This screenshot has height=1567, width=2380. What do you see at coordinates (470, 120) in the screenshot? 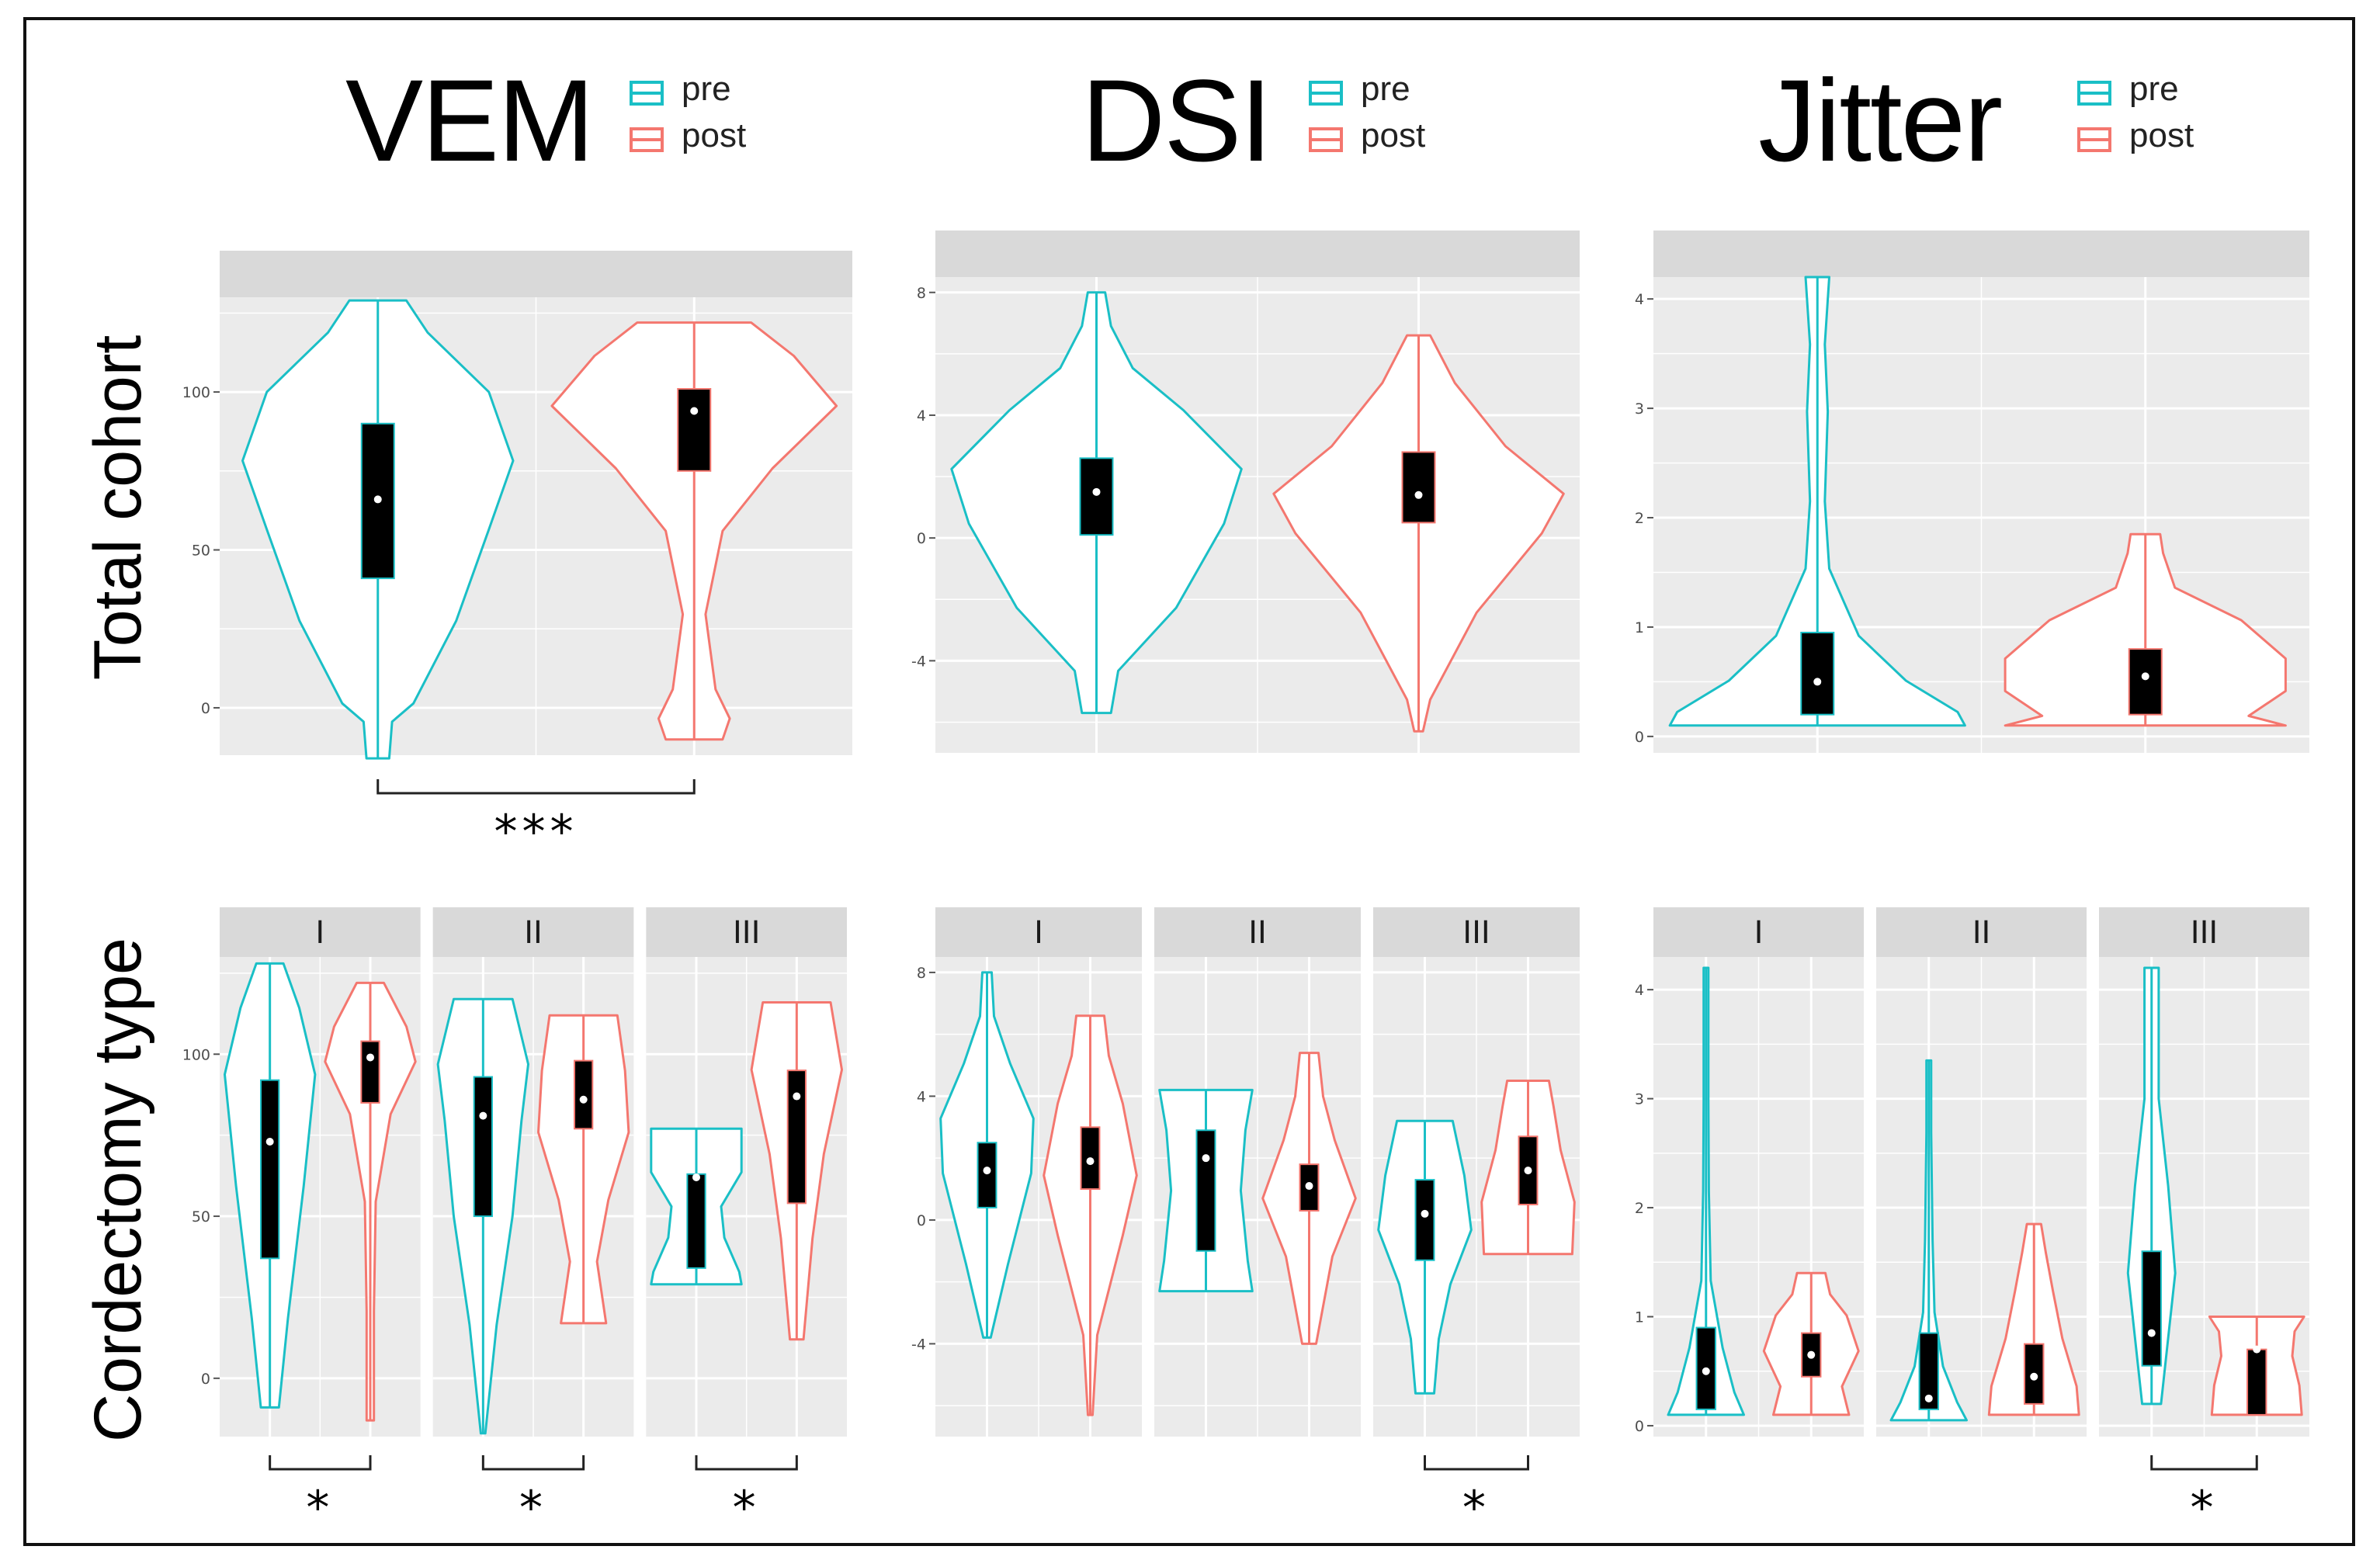
I see `title-vem: VEM` at bounding box center [470, 120].